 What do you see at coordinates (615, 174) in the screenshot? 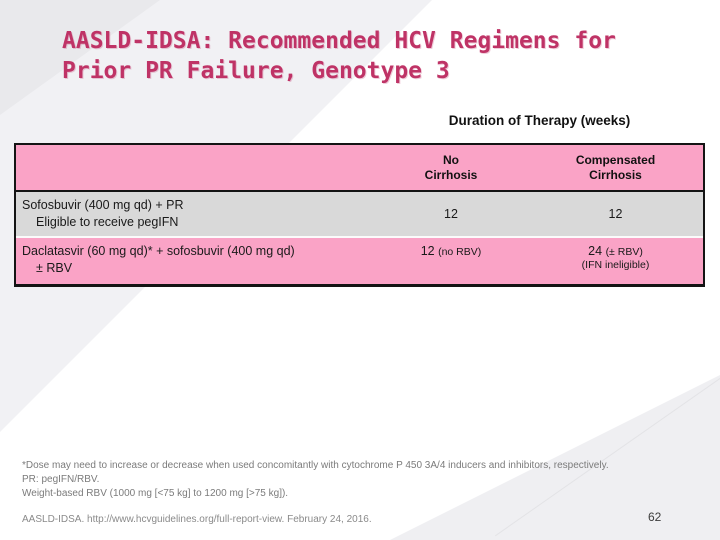
I see `header-compensated-line2: Cirrhosis` at bounding box center [615, 174].